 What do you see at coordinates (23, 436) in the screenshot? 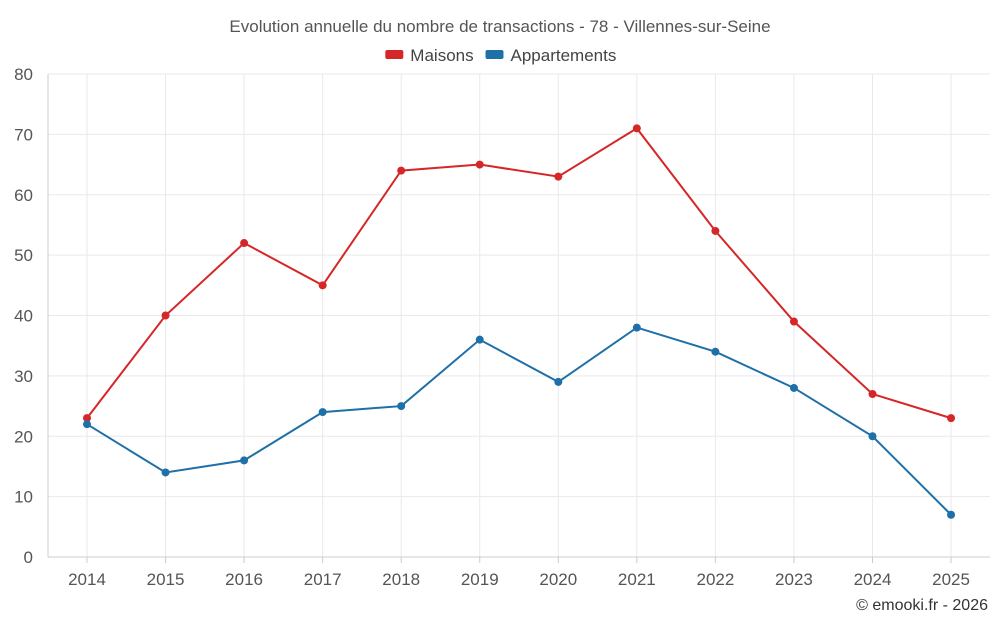
I see `y-tick-label: 20` at bounding box center [23, 436].